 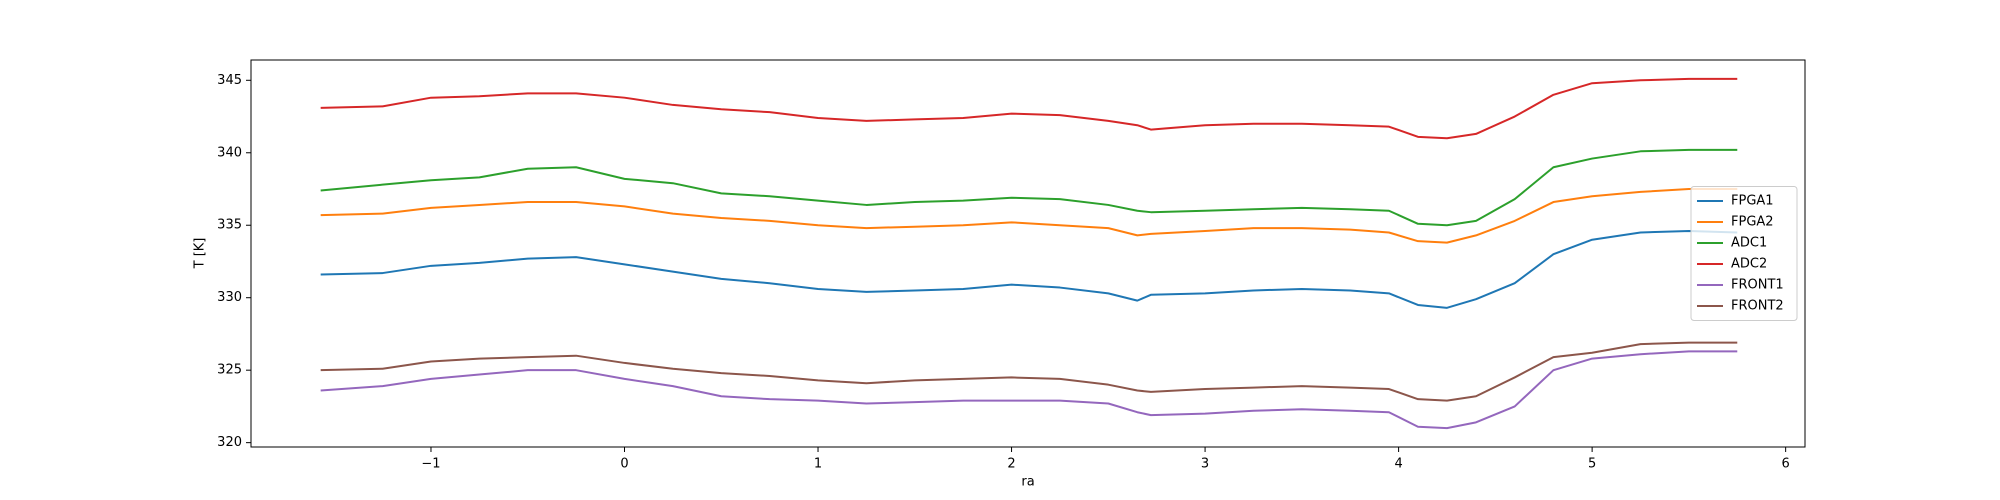 What do you see at coordinates (818, 464) in the screenshot?
I see `x-tick-label: 1` at bounding box center [818, 464].